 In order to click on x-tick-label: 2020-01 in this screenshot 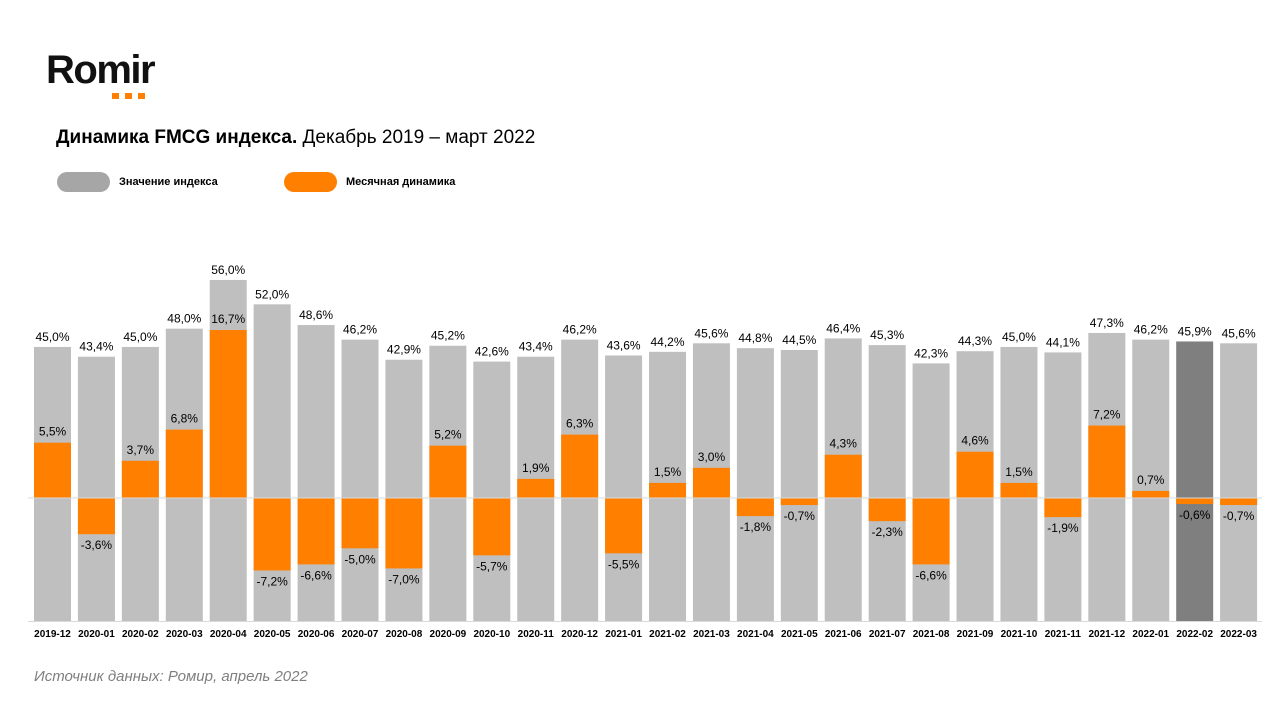, I will do `click(96, 634)`.